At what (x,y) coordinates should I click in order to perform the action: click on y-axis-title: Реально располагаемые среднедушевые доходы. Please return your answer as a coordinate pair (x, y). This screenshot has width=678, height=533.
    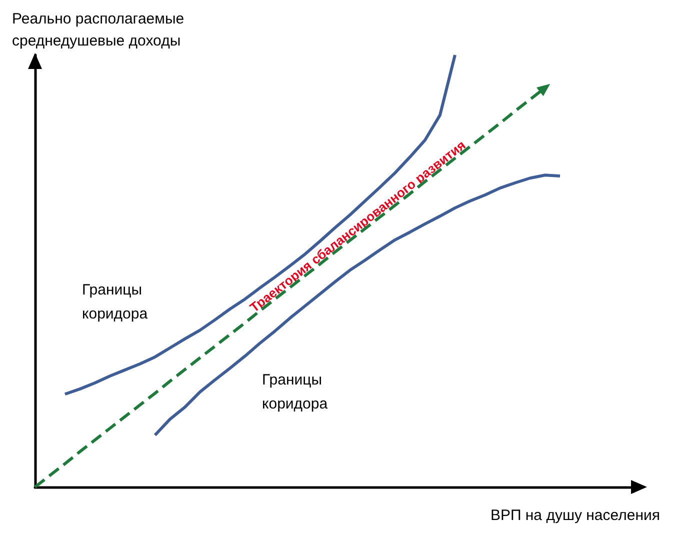
    Looking at the image, I should click on (98, 30).